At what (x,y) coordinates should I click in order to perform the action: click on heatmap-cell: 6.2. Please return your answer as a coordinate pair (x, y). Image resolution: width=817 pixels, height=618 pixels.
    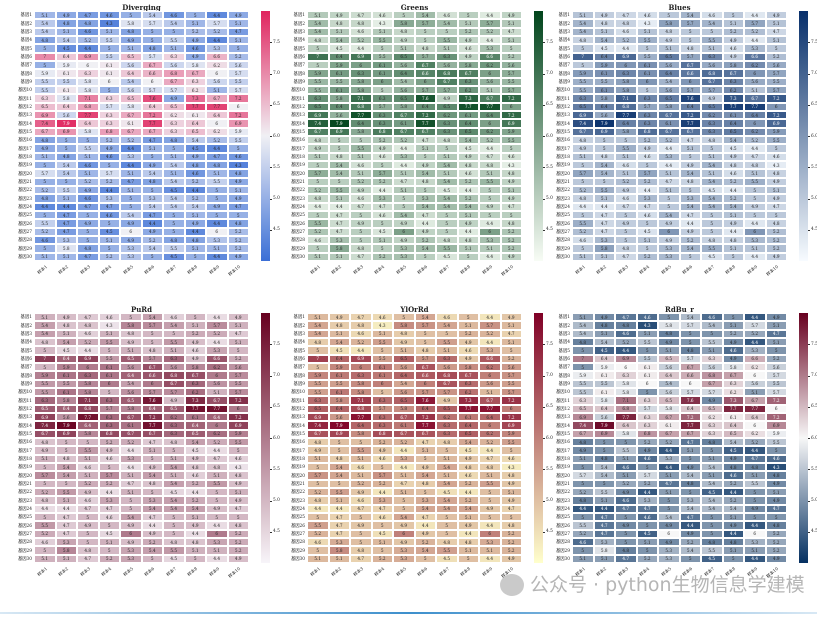
    Looking at the image, I should click on (755, 367).